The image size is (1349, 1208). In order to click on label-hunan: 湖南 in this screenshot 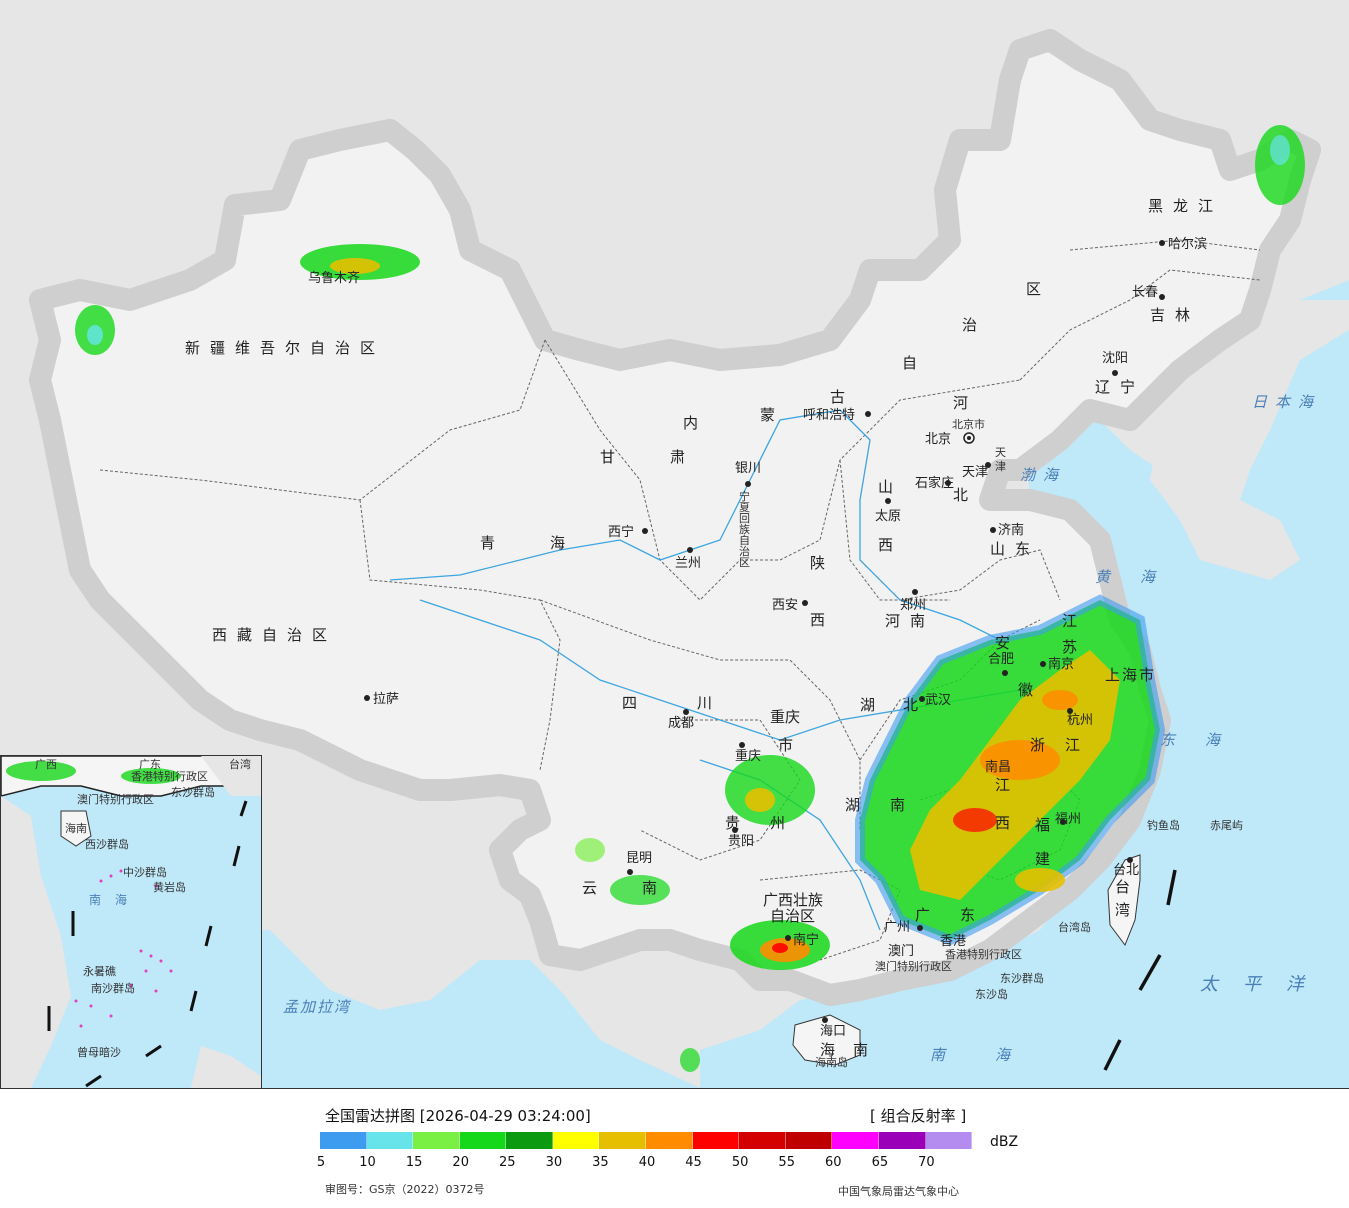, I will do `click(890, 805)`.